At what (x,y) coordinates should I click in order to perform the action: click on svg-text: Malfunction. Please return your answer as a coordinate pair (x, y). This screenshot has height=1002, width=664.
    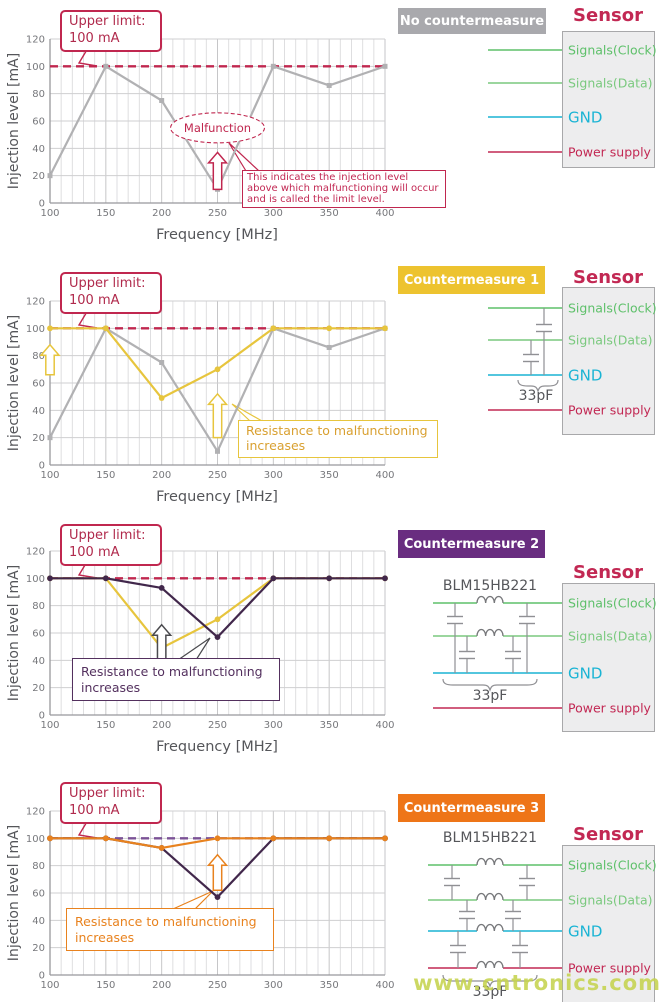
    Looking at the image, I should click on (217, 128).